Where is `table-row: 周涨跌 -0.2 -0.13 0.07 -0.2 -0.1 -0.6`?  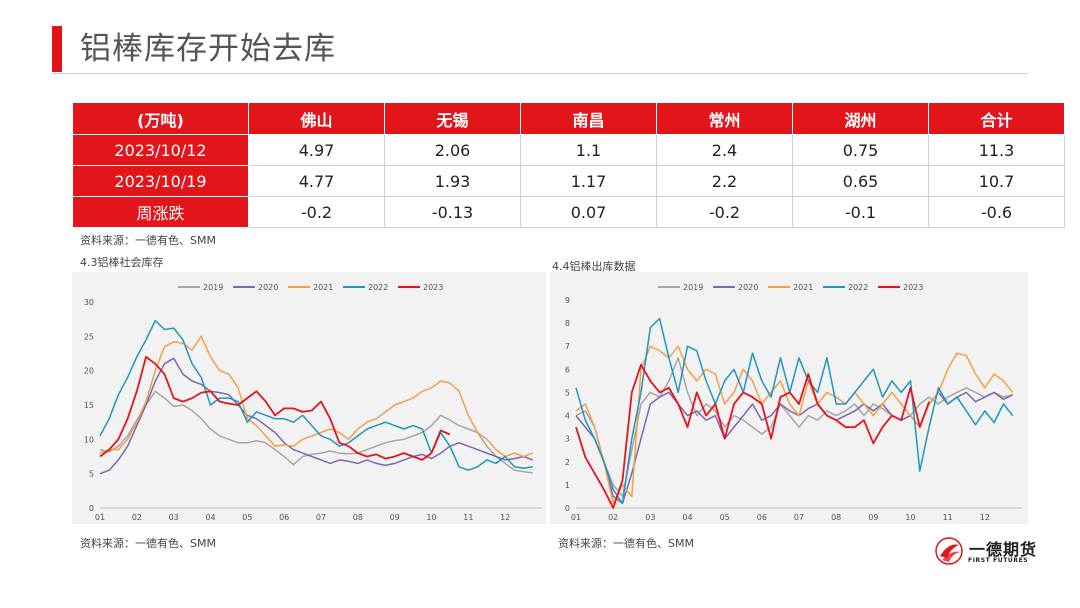 table-row: 周涨跌 -0.2 -0.13 0.07 -0.2 -0.1 -0.6 is located at coordinates (568, 212).